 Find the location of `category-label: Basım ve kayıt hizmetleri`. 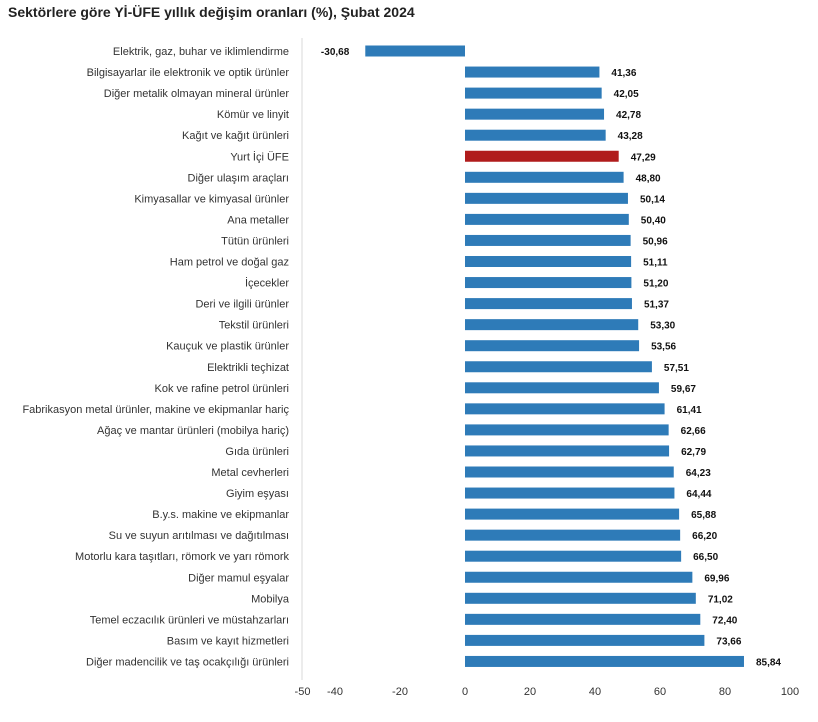

category-label: Basım ve kayıt hizmetleri is located at coordinates (228, 641).